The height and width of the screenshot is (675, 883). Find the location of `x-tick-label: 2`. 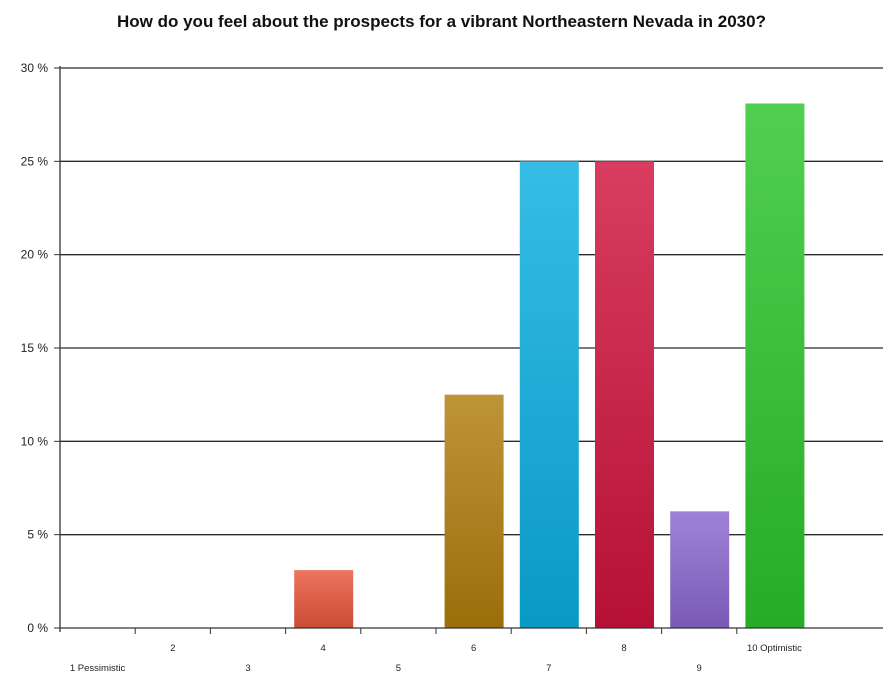

x-tick-label: 2 is located at coordinates (172, 648).